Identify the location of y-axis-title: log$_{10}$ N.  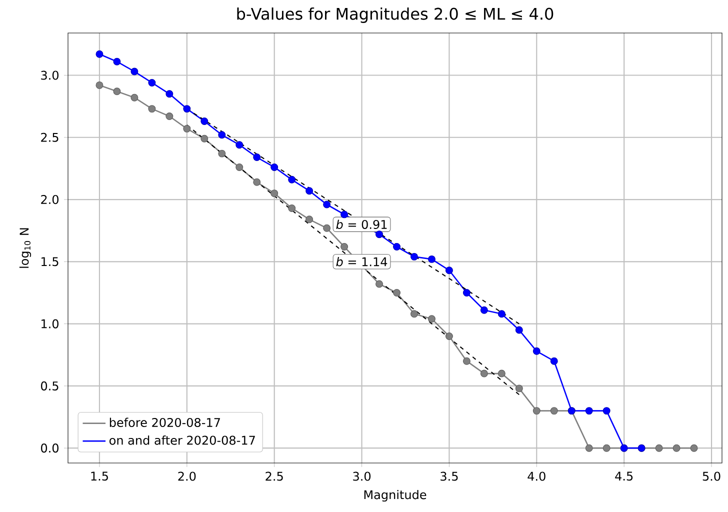
(25, 248).